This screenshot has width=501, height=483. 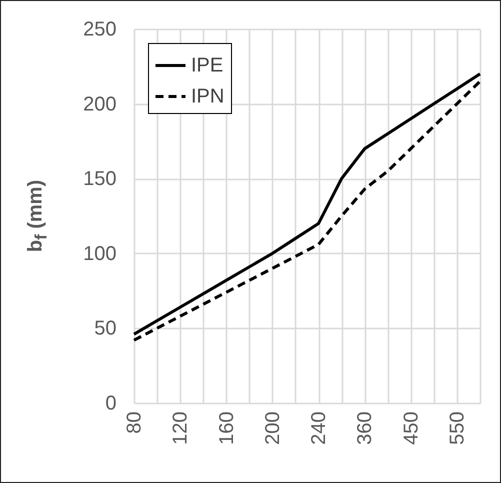 I want to click on x-tick-label: 120, so click(x=181, y=428).